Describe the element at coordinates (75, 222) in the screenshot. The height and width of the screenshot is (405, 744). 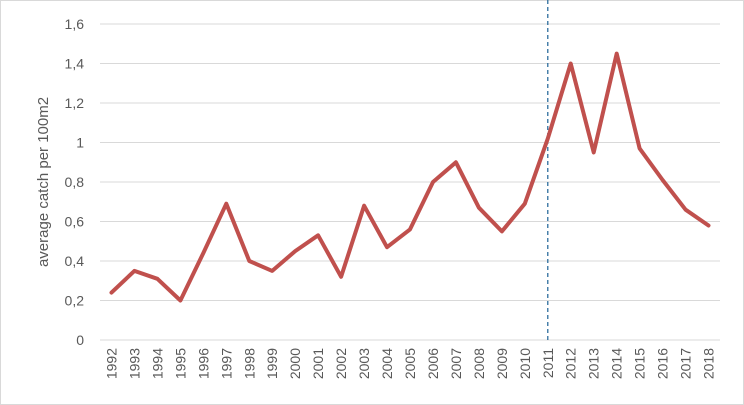
I see `y-tick-label: 0,6` at that location.